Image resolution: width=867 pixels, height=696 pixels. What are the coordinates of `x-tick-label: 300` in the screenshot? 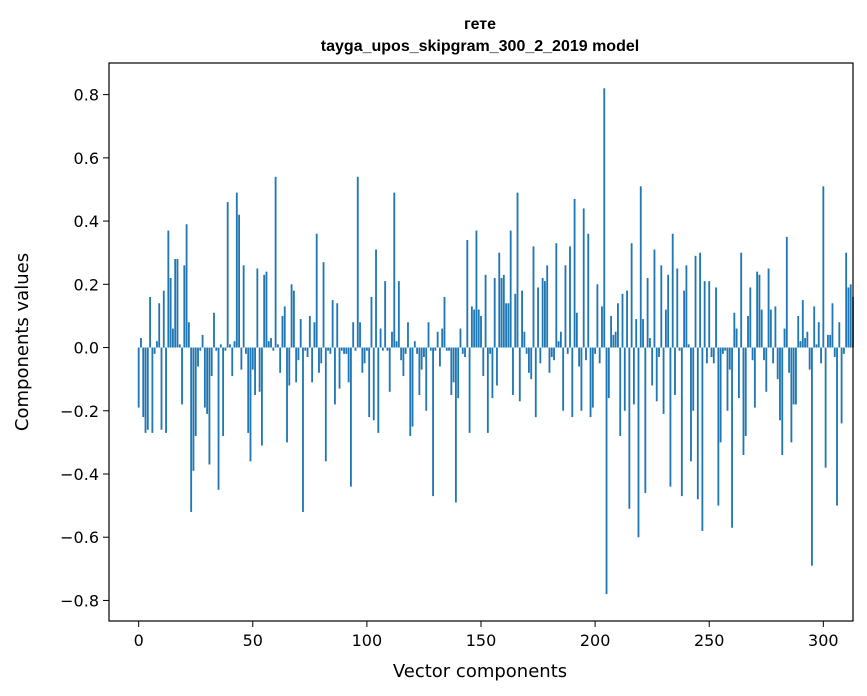 It's located at (823, 640).